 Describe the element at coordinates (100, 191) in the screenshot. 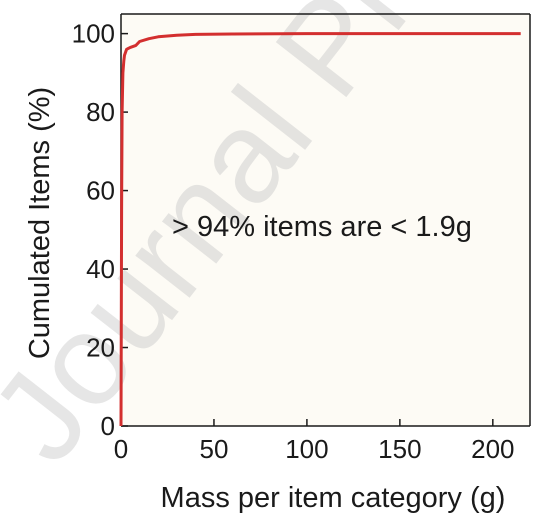

I see `y-tick-label: 60` at that location.